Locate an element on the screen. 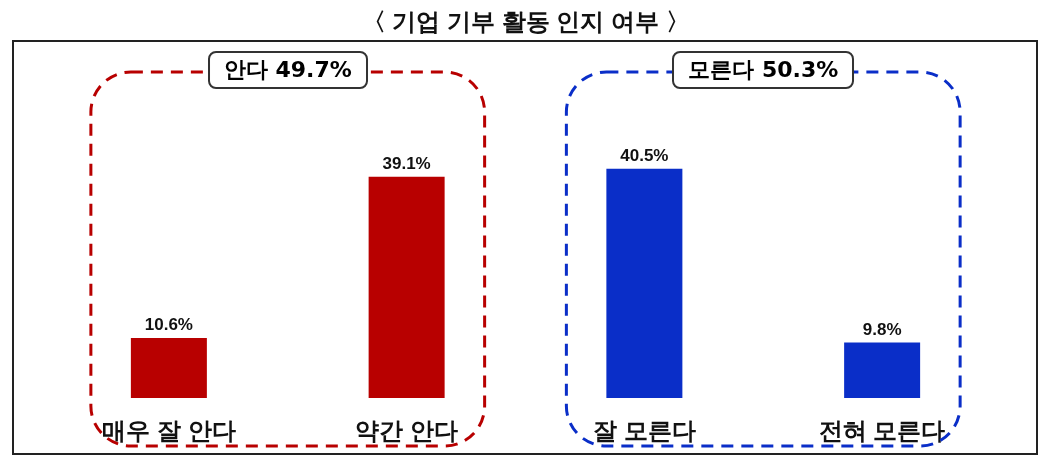  data-label: 40.5% is located at coordinates (644, 155).